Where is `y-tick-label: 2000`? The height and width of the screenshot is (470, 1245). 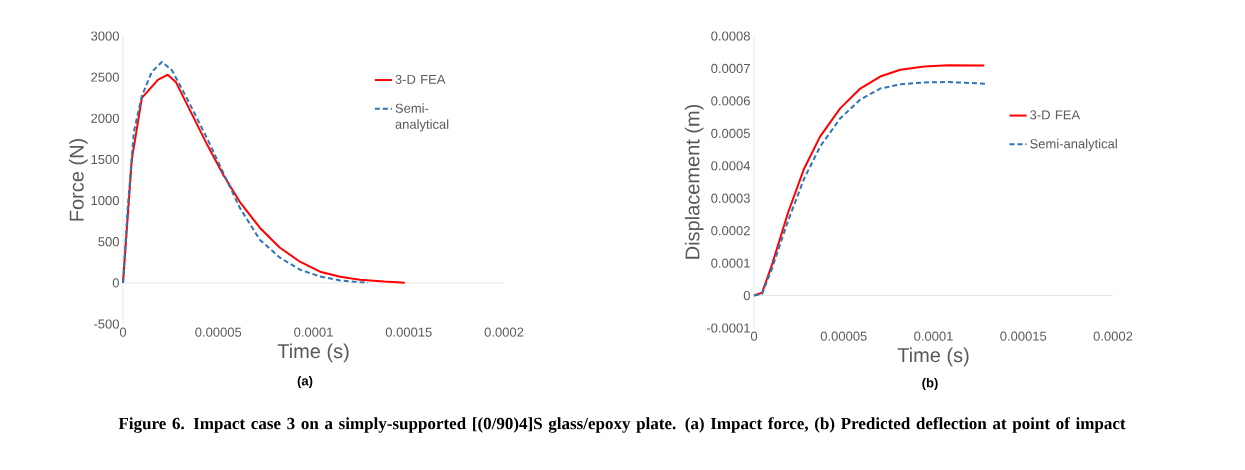
y-tick-label: 2000 is located at coordinates (105, 118).